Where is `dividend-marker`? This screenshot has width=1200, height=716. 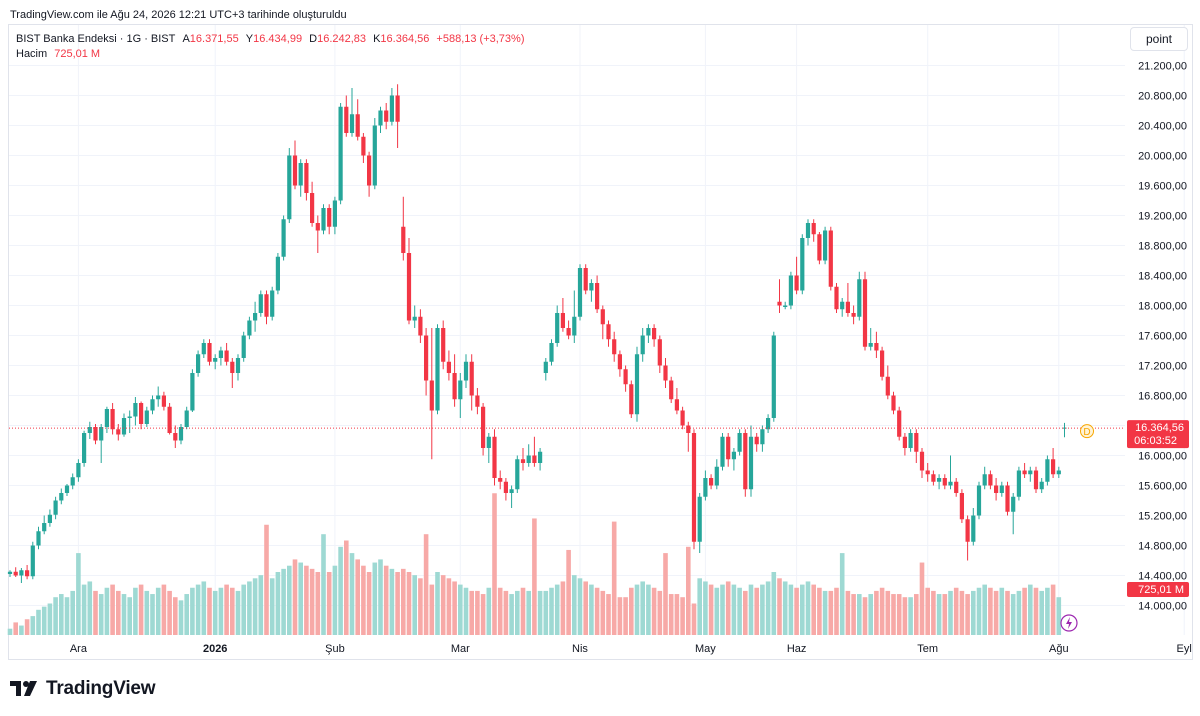 dividend-marker is located at coordinates (1087, 431).